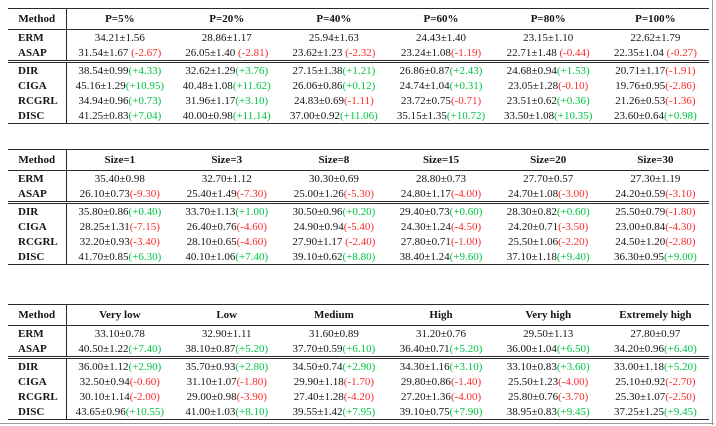  Describe the element at coordinates (358, 115) in the screenshot. I see `delta-value: (+11.06)` at that location.